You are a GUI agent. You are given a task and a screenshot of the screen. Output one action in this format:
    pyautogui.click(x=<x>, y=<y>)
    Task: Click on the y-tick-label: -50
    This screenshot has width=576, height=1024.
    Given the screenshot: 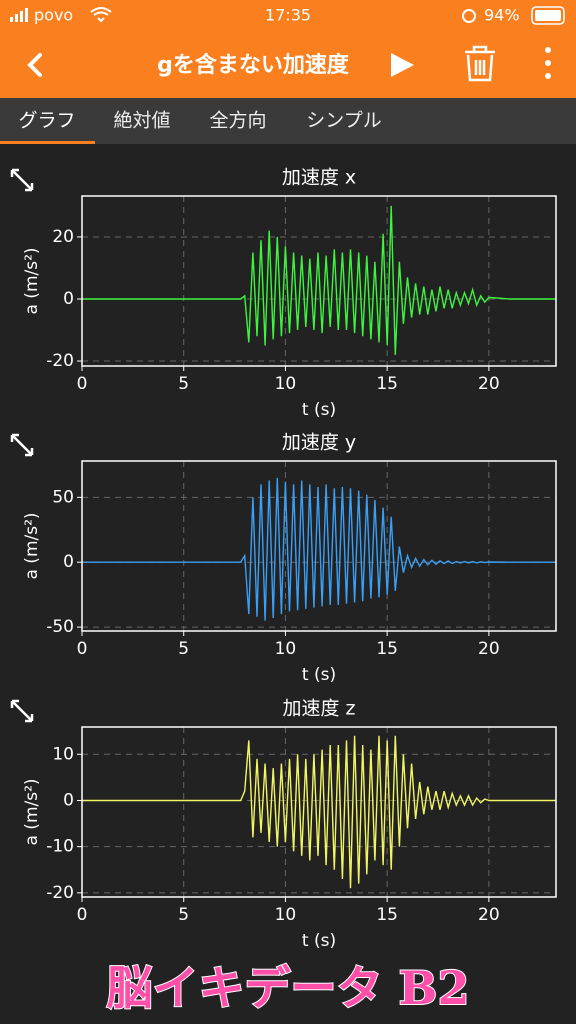 What is the action you would take?
    pyautogui.click(x=60, y=627)
    